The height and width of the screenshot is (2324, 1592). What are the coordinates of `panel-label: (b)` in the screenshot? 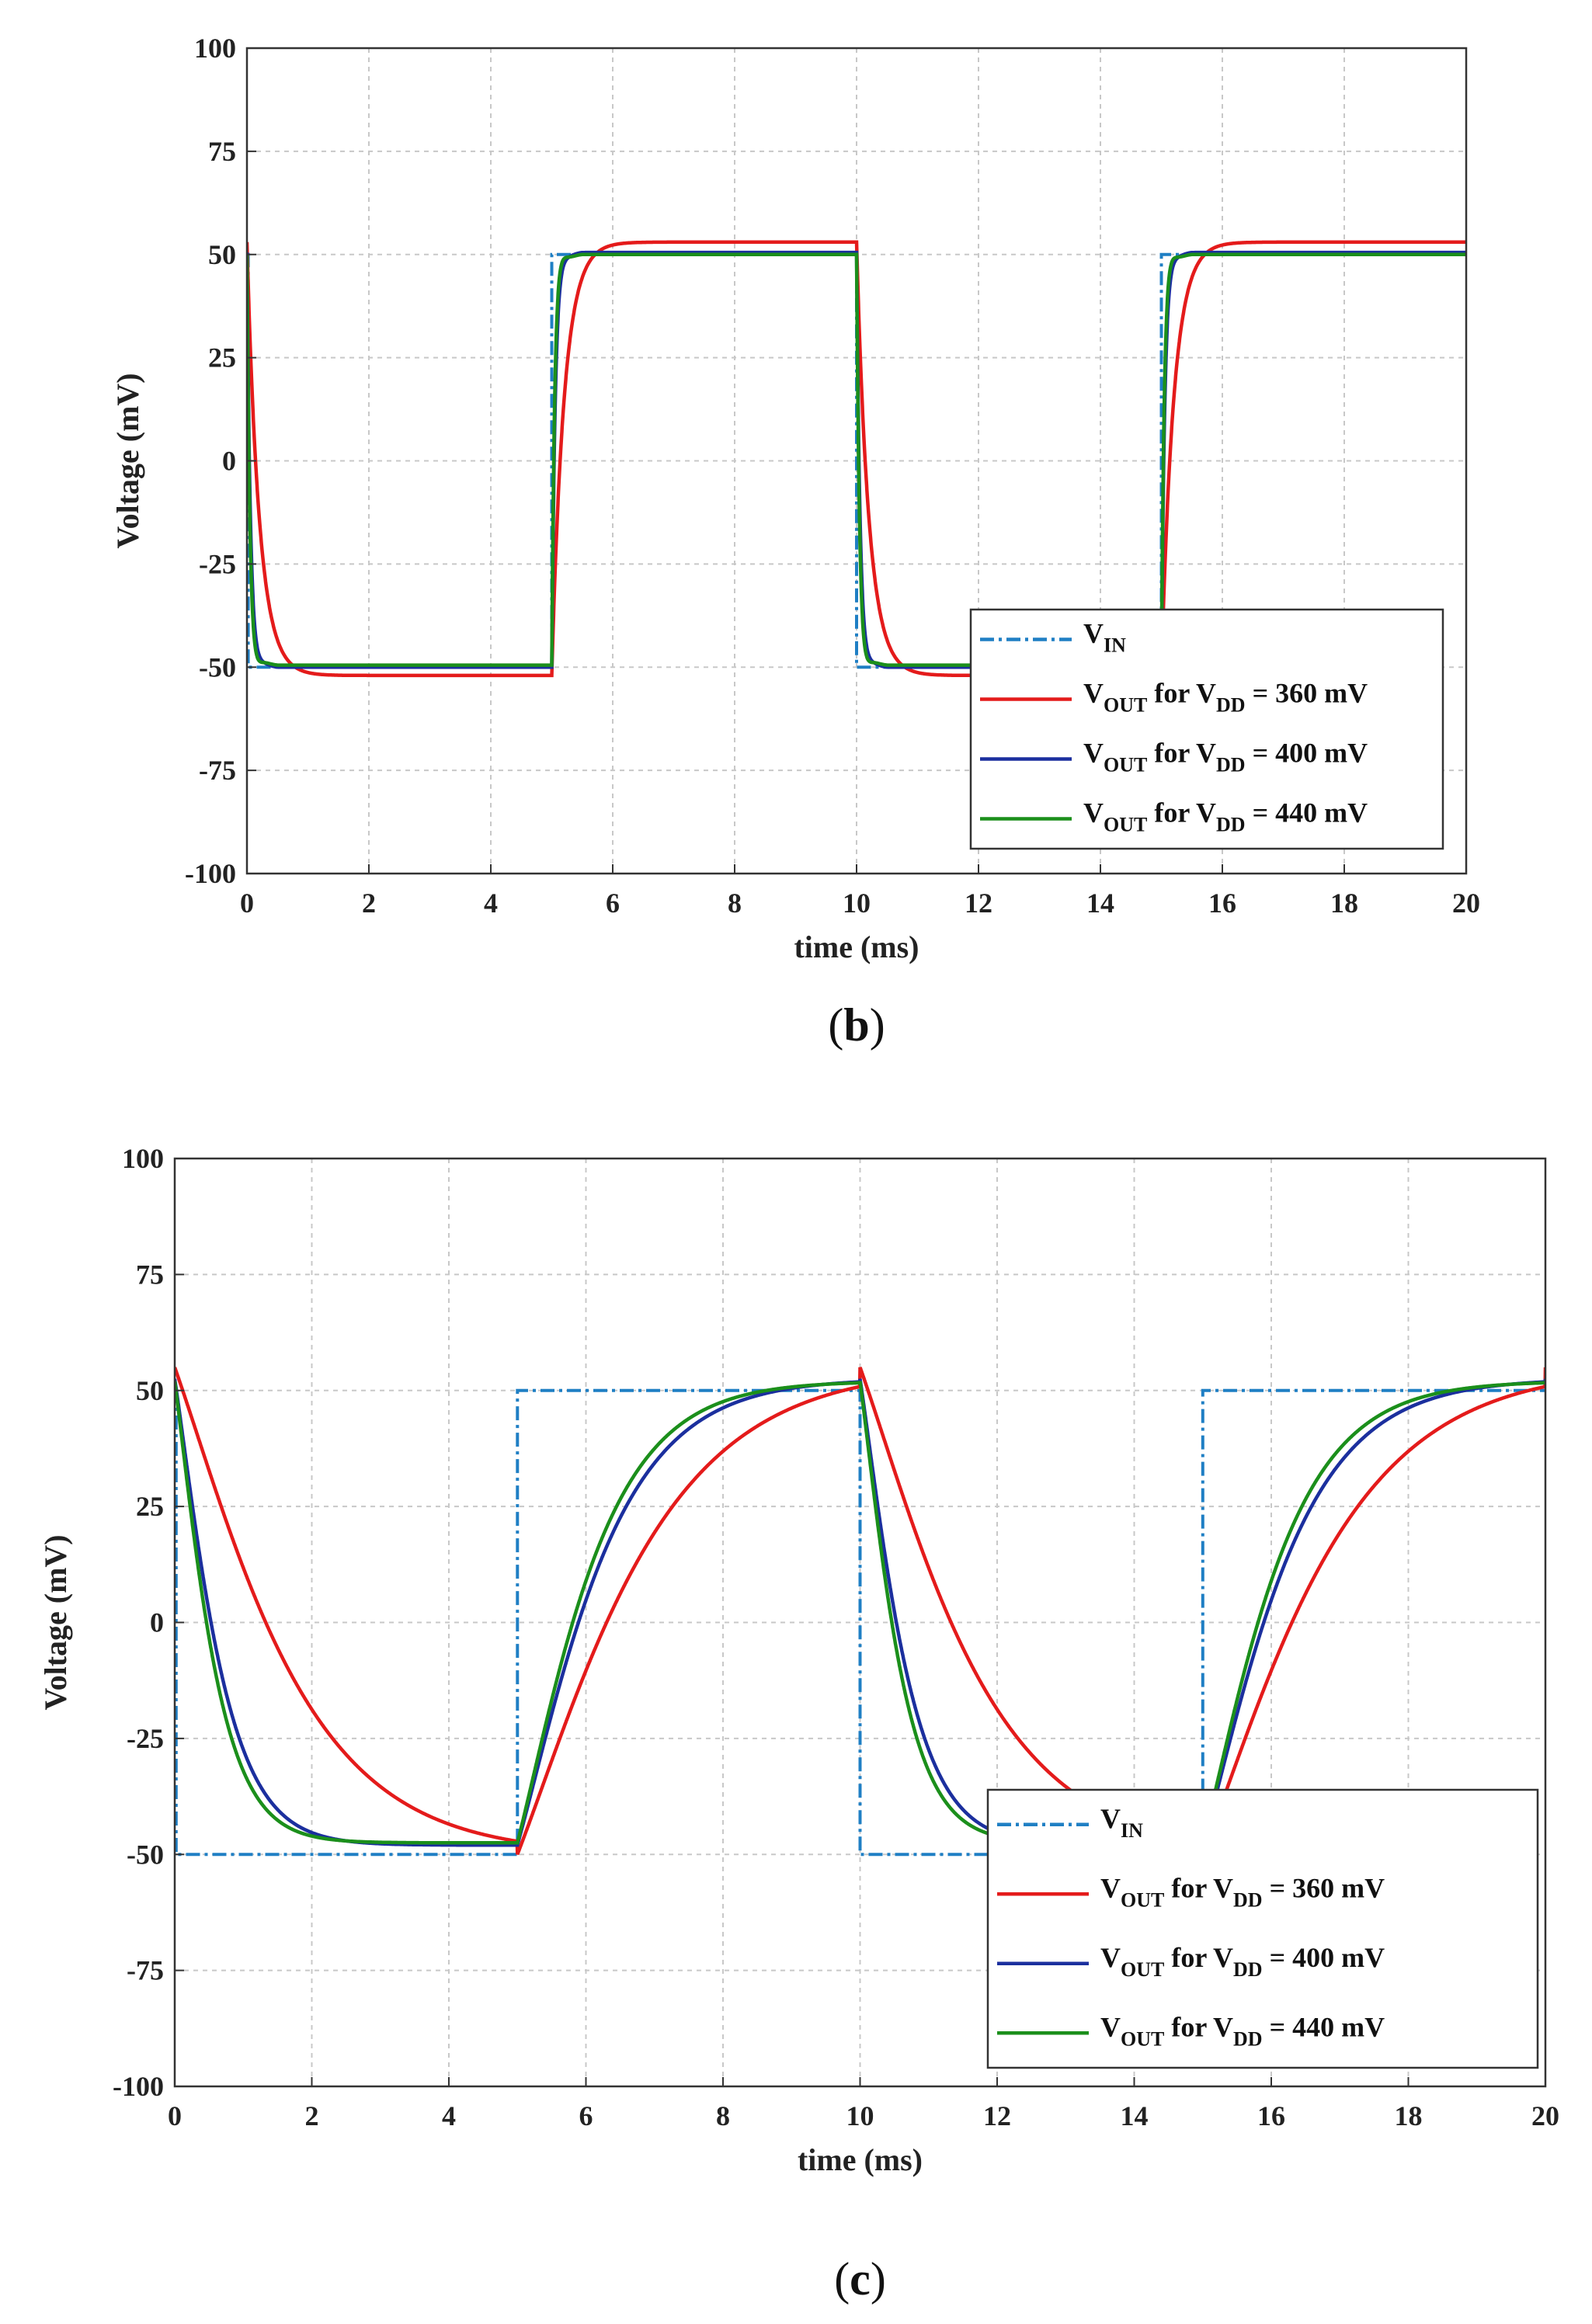 It's located at (856, 1025).